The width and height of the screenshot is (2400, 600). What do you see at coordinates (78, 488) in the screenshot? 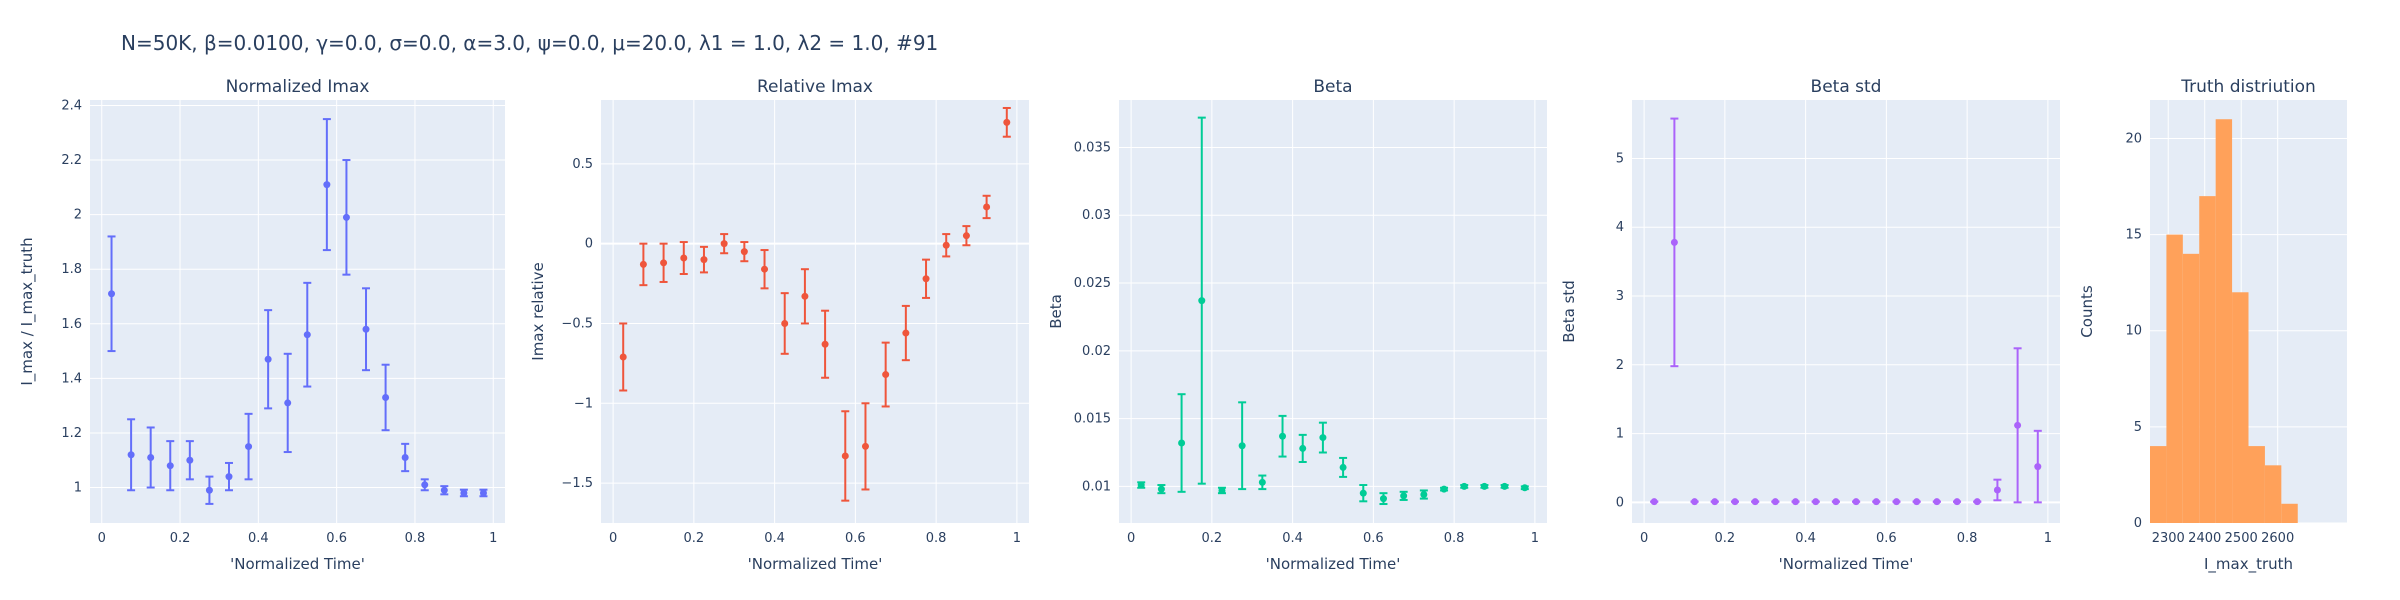
I see `y-tick-label: 1` at bounding box center [78, 488].